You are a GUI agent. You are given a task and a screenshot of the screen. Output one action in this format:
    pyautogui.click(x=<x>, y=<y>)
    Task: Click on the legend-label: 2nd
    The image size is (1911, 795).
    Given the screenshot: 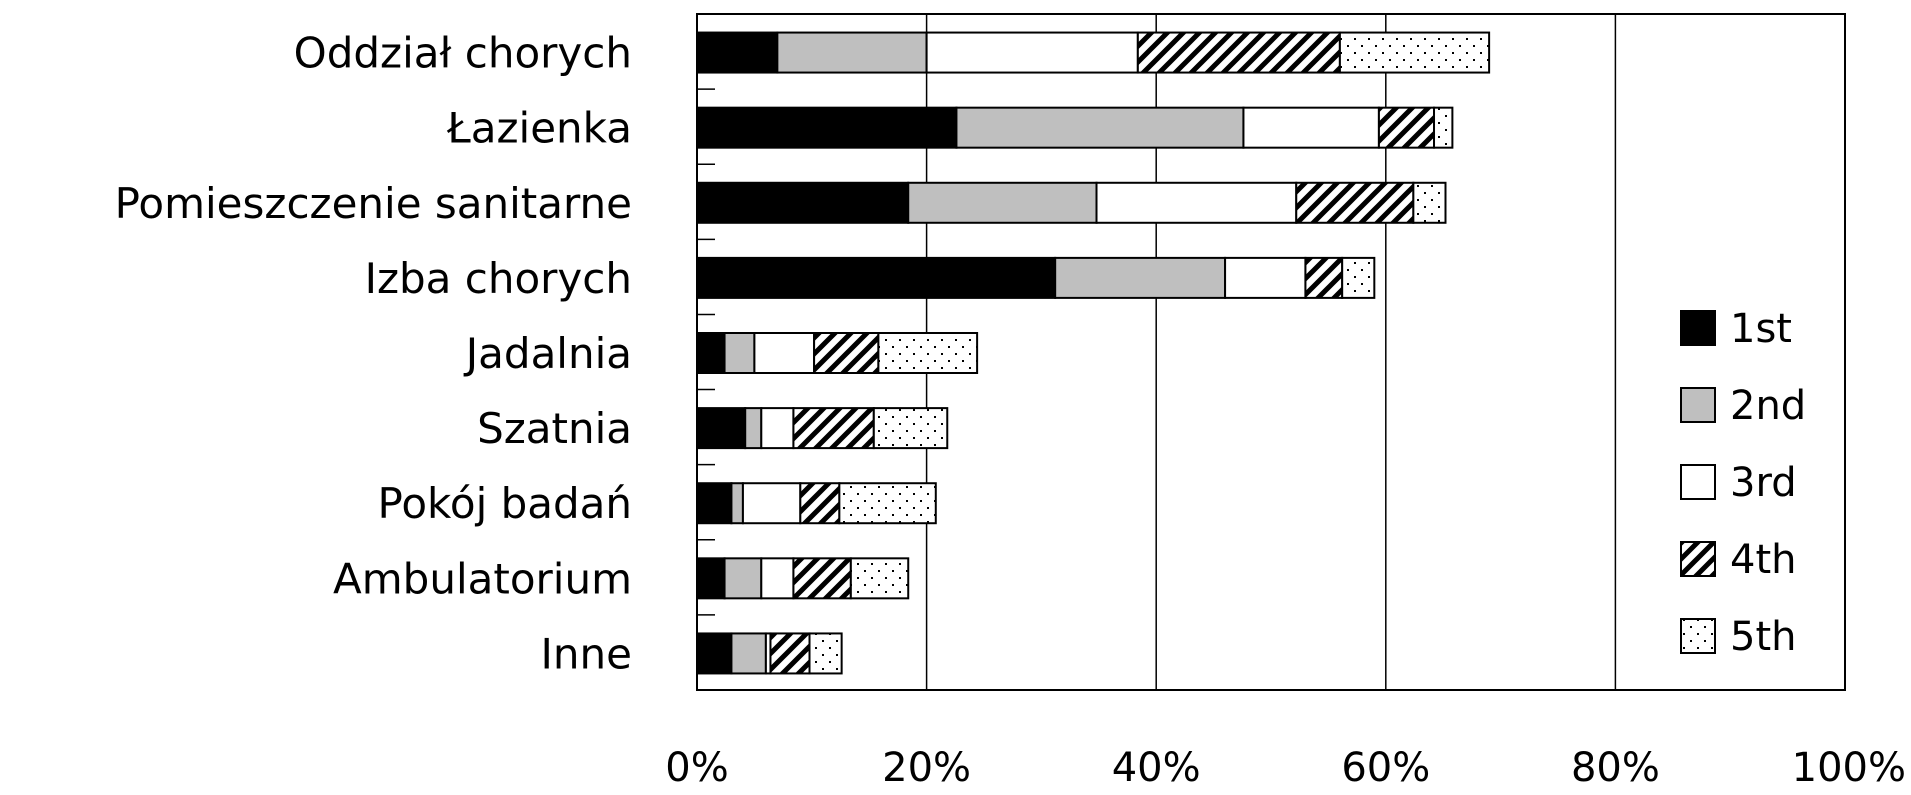 What is the action you would take?
    pyautogui.click(x=1768, y=406)
    